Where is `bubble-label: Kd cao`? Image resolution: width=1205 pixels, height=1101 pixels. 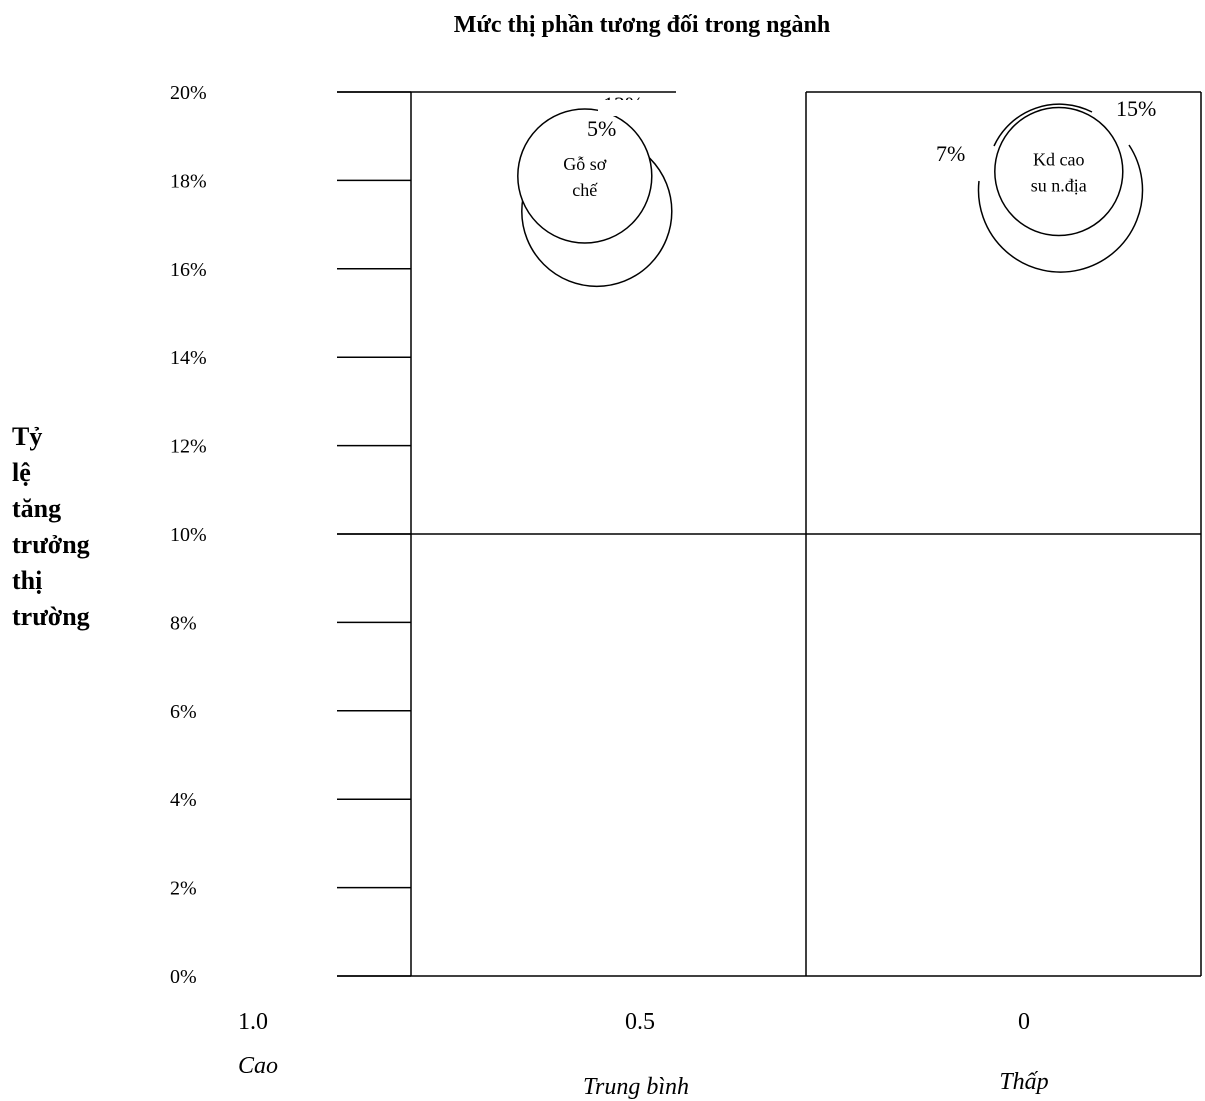 bubble-label: Kd cao is located at coordinates (1058, 160).